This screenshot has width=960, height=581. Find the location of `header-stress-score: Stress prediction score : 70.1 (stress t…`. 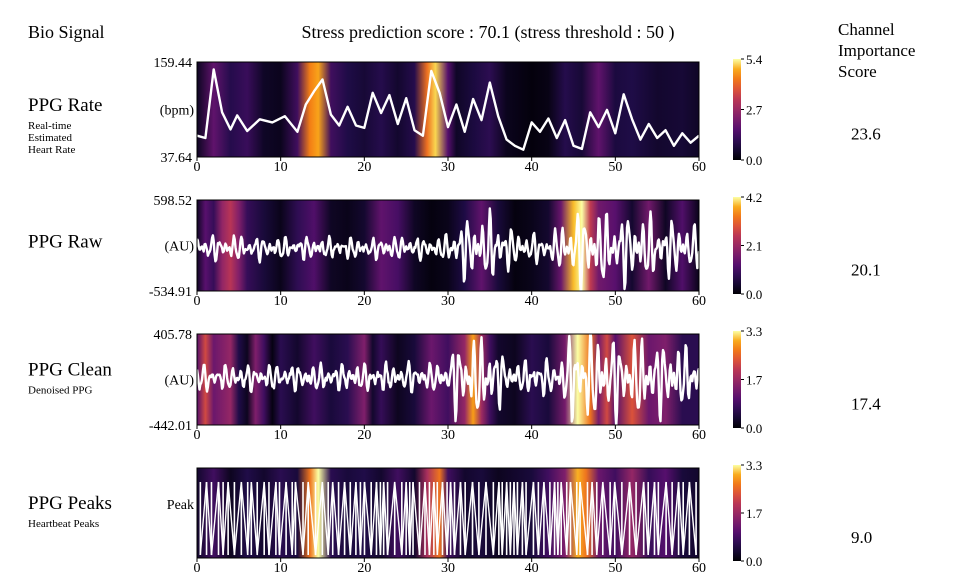

header-stress-score: Stress prediction score : 70.1 (stress t… is located at coordinates (488, 32).